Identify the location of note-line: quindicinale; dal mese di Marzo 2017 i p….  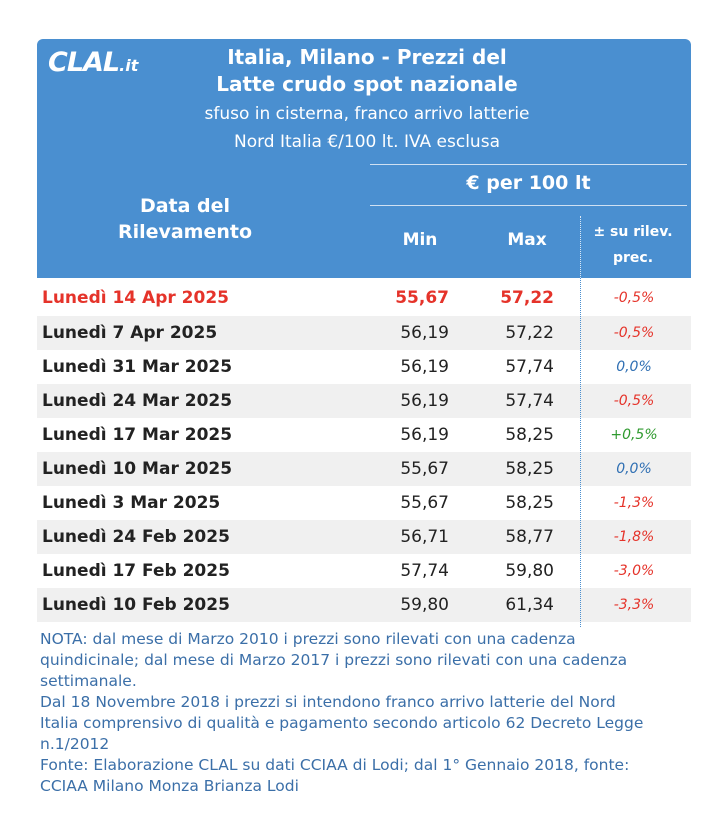
(334, 660).